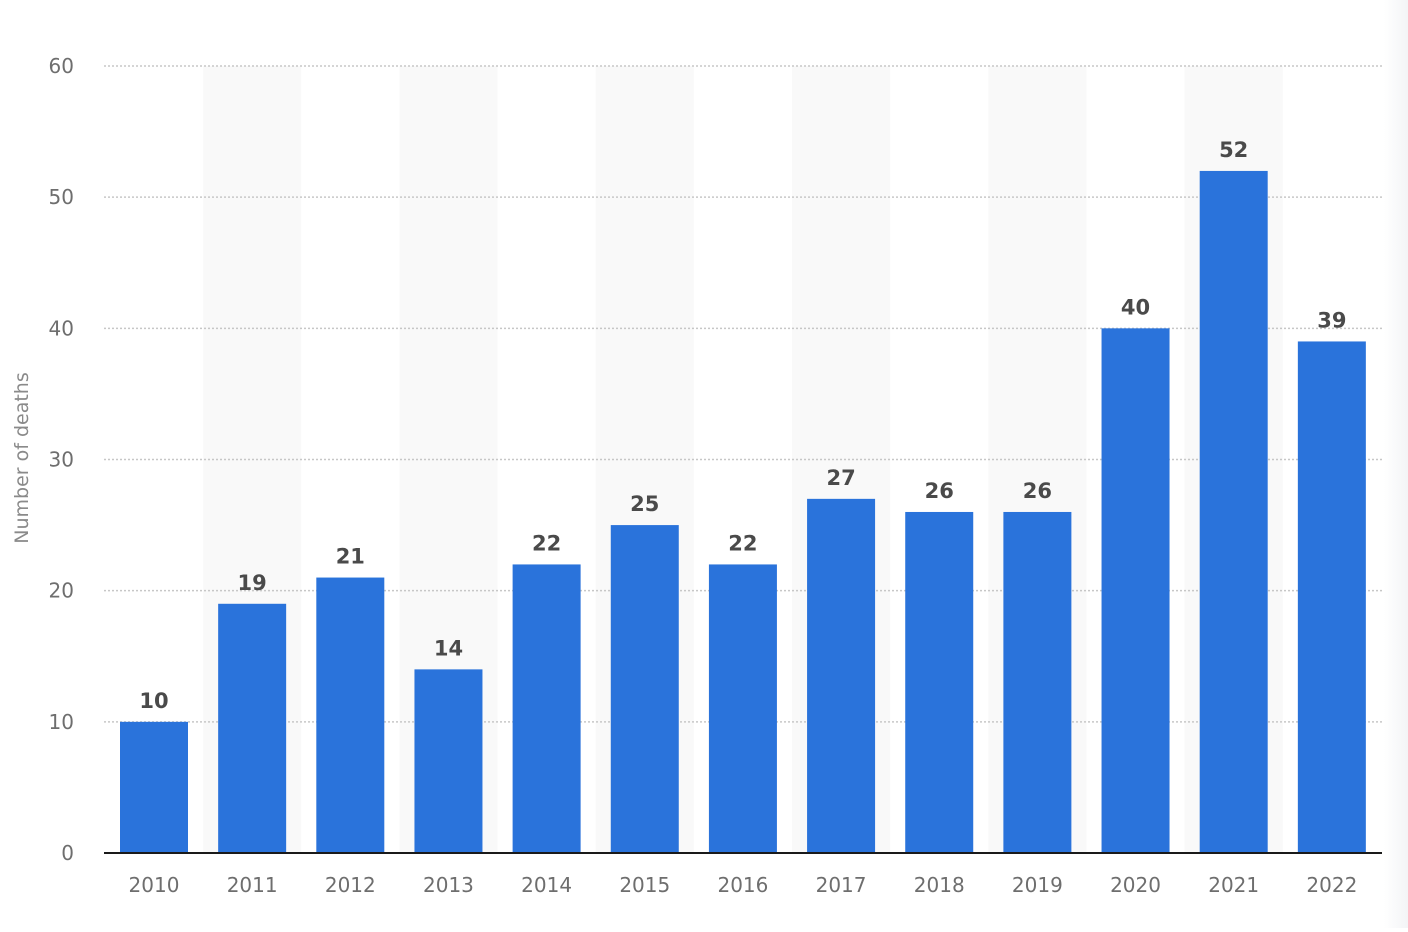  What do you see at coordinates (61, 197) in the screenshot?
I see `y-tick-label: 50` at bounding box center [61, 197].